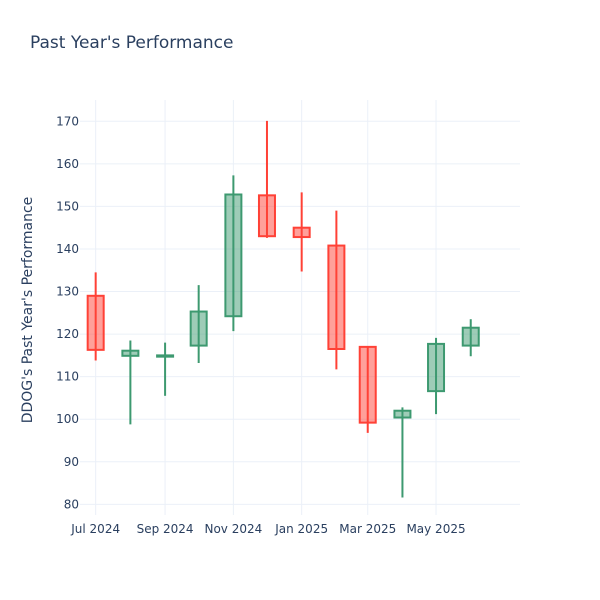  I want to click on y-axis-title: DDOG's Past Year's Performance, so click(28, 310).